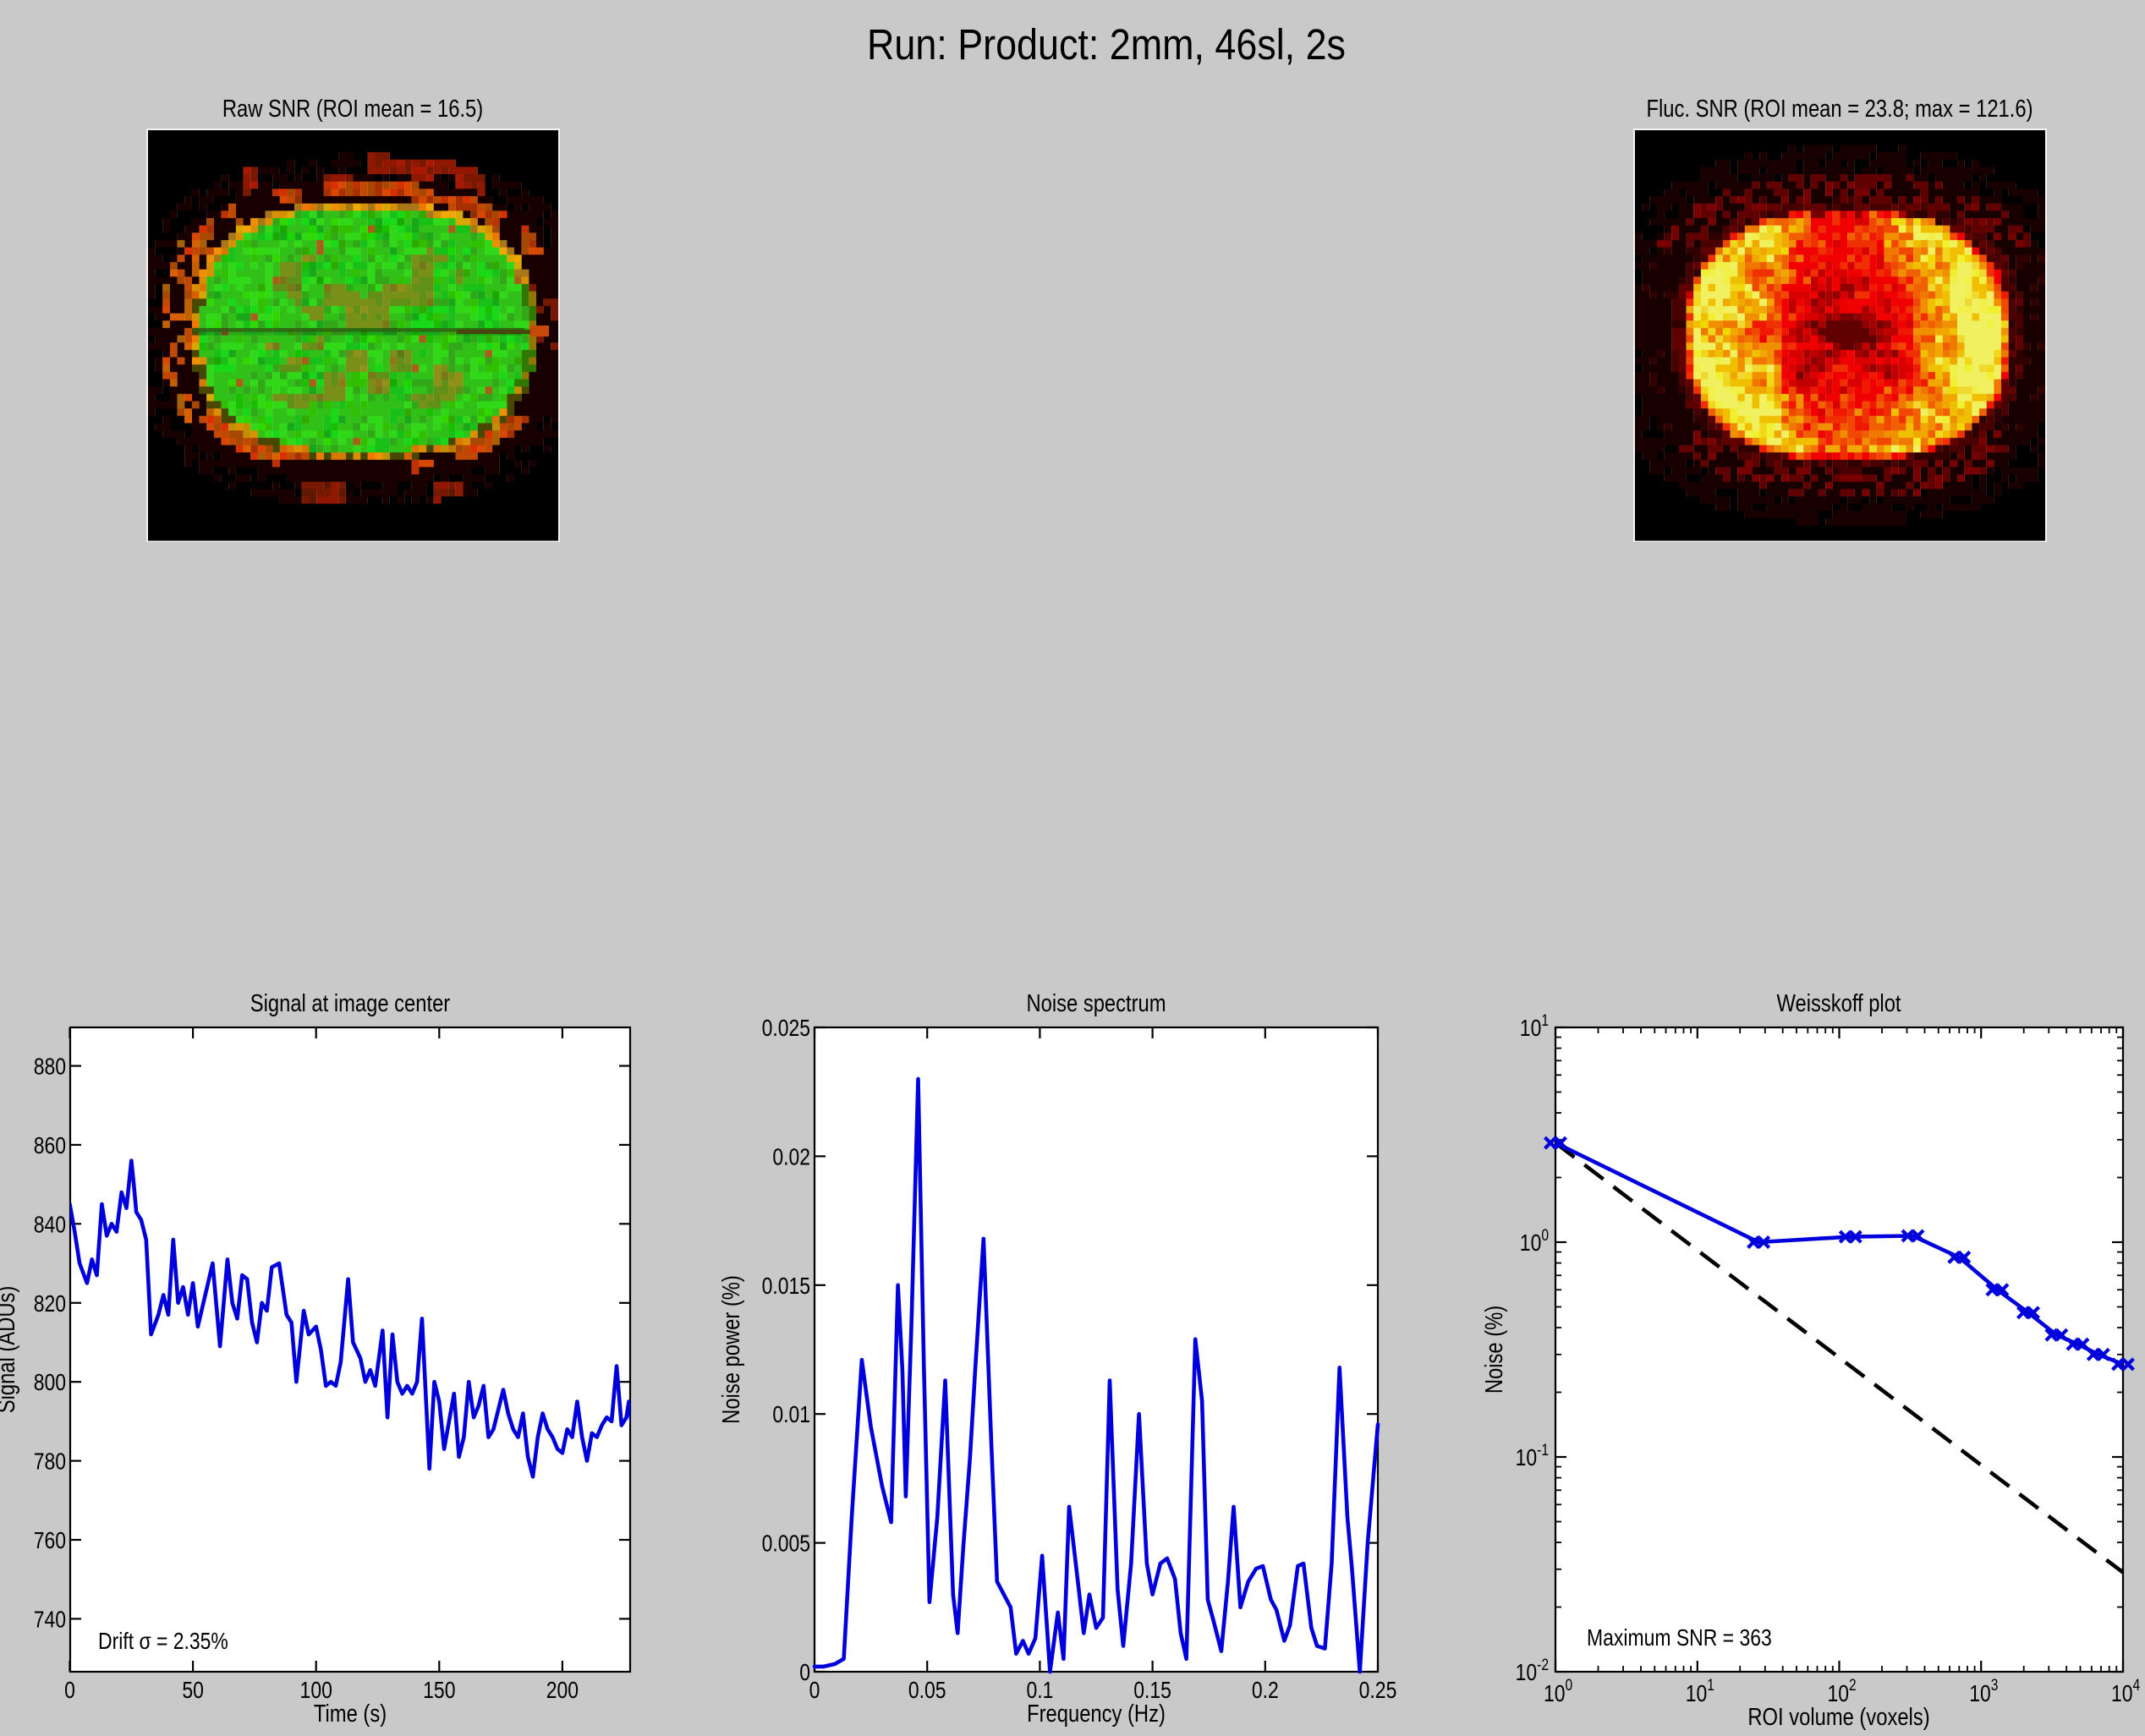 The image size is (2145, 1736). Describe the element at coordinates (1106, 44) in the screenshot. I see `svg-text: Run: Product: 2mm, 46sl, 2s` at that location.